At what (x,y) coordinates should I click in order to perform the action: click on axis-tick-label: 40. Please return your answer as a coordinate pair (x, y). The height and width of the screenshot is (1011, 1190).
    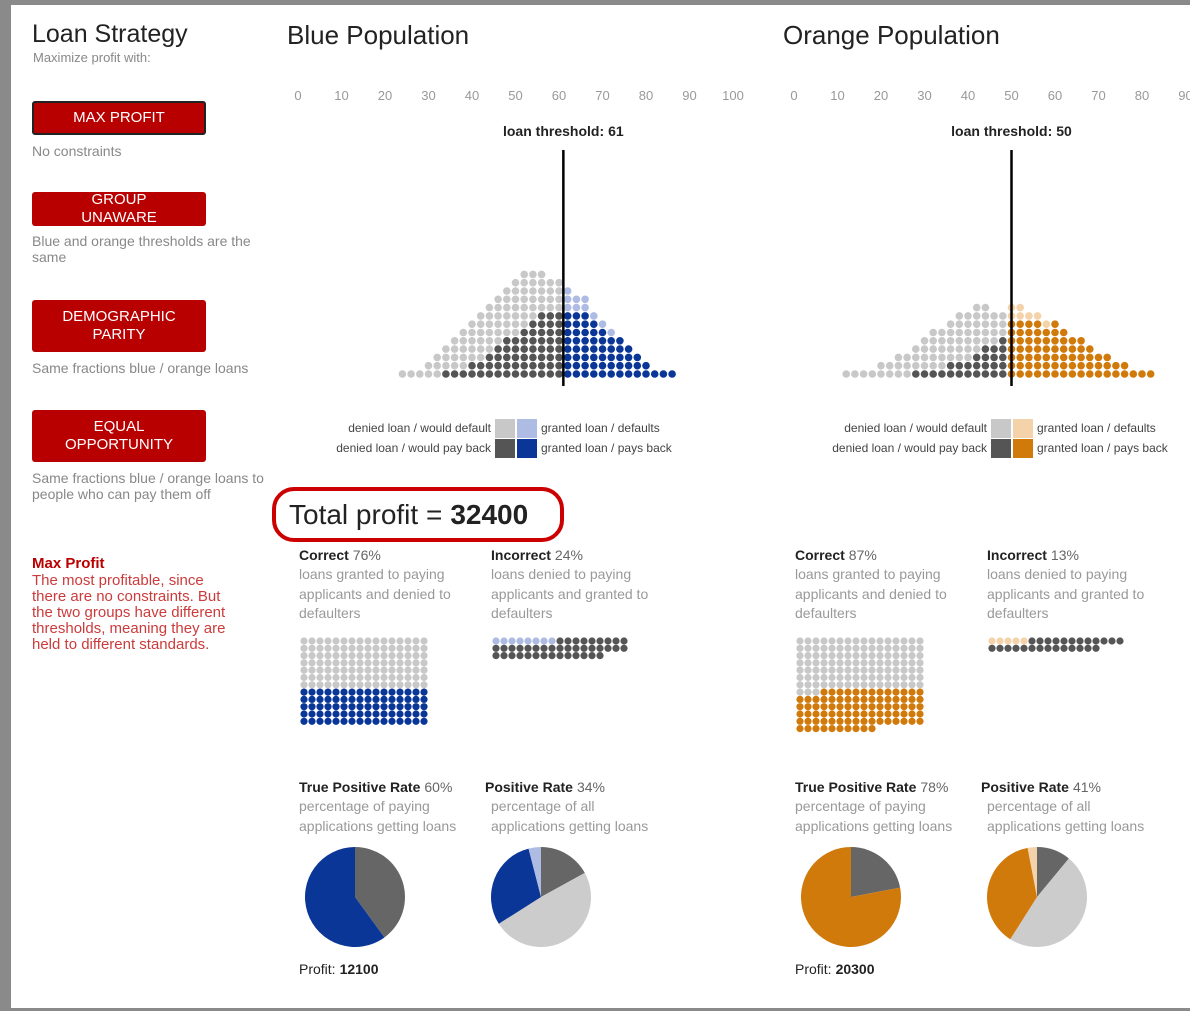
    Looking at the image, I should click on (968, 95).